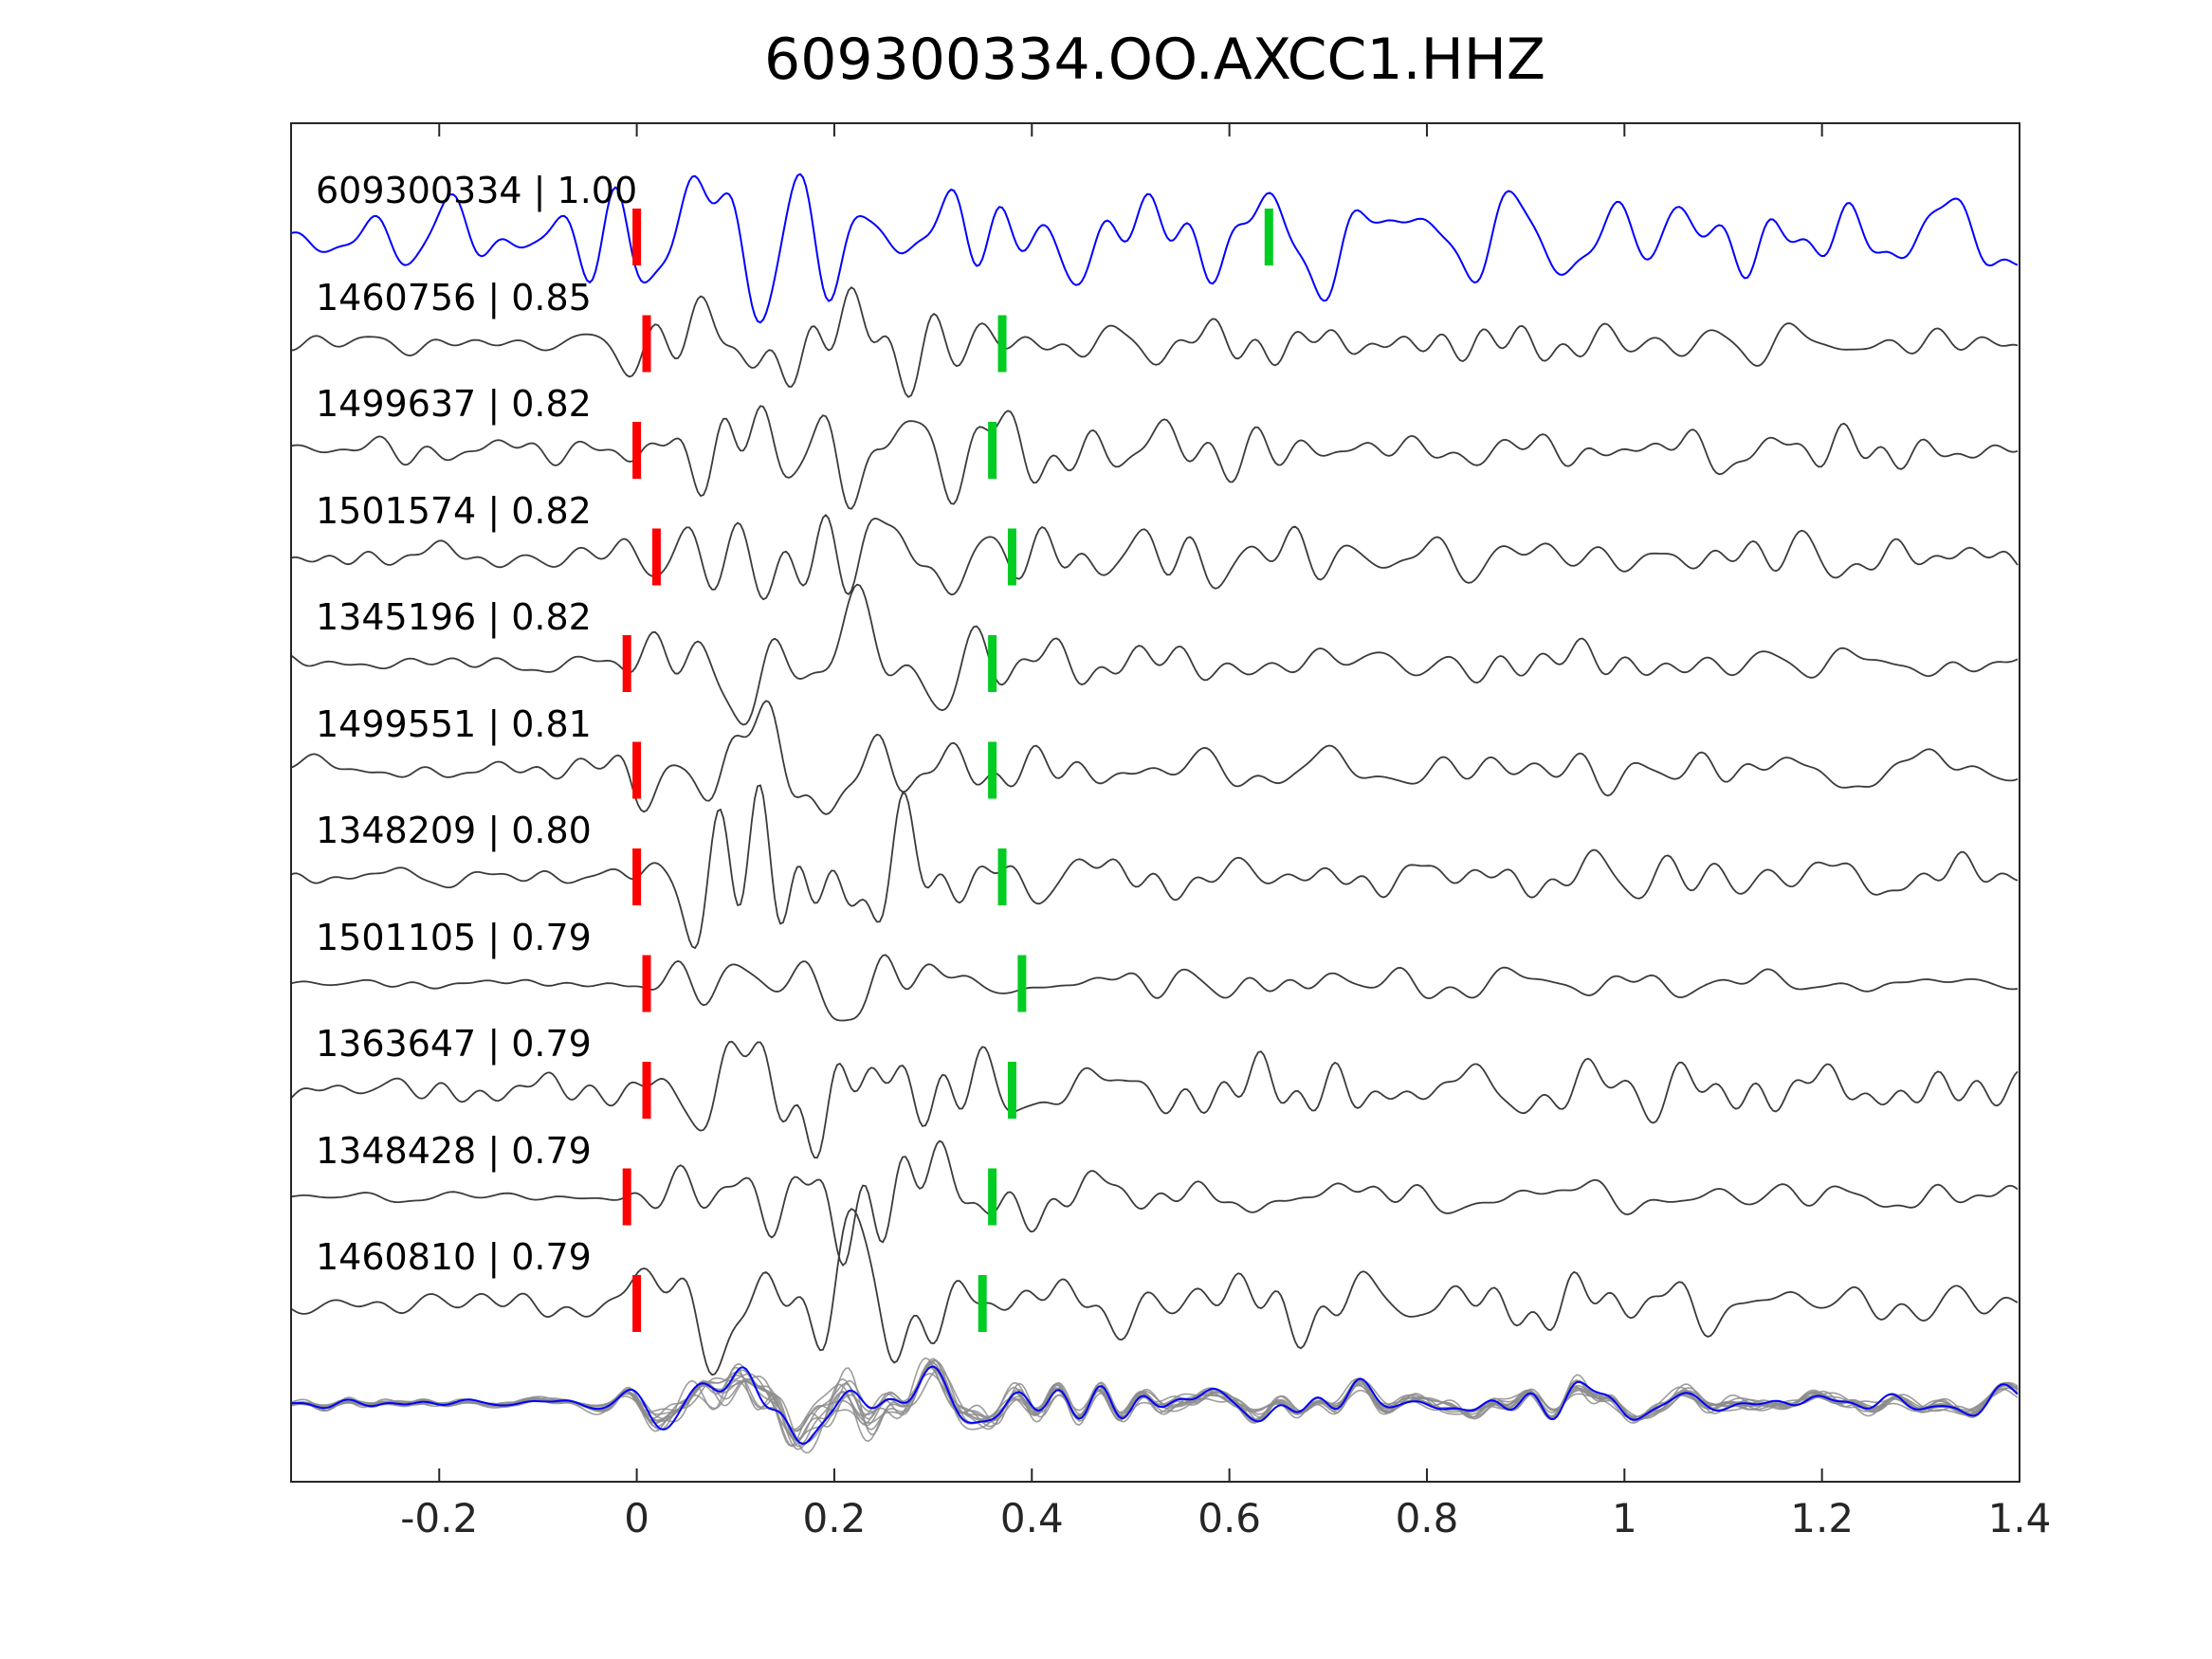 The height and width of the screenshot is (1659, 2212). What do you see at coordinates (1229, 1518) in the screenshot?
I see `x-tick-label: 0.6` at bounding box center [1229, 1518].